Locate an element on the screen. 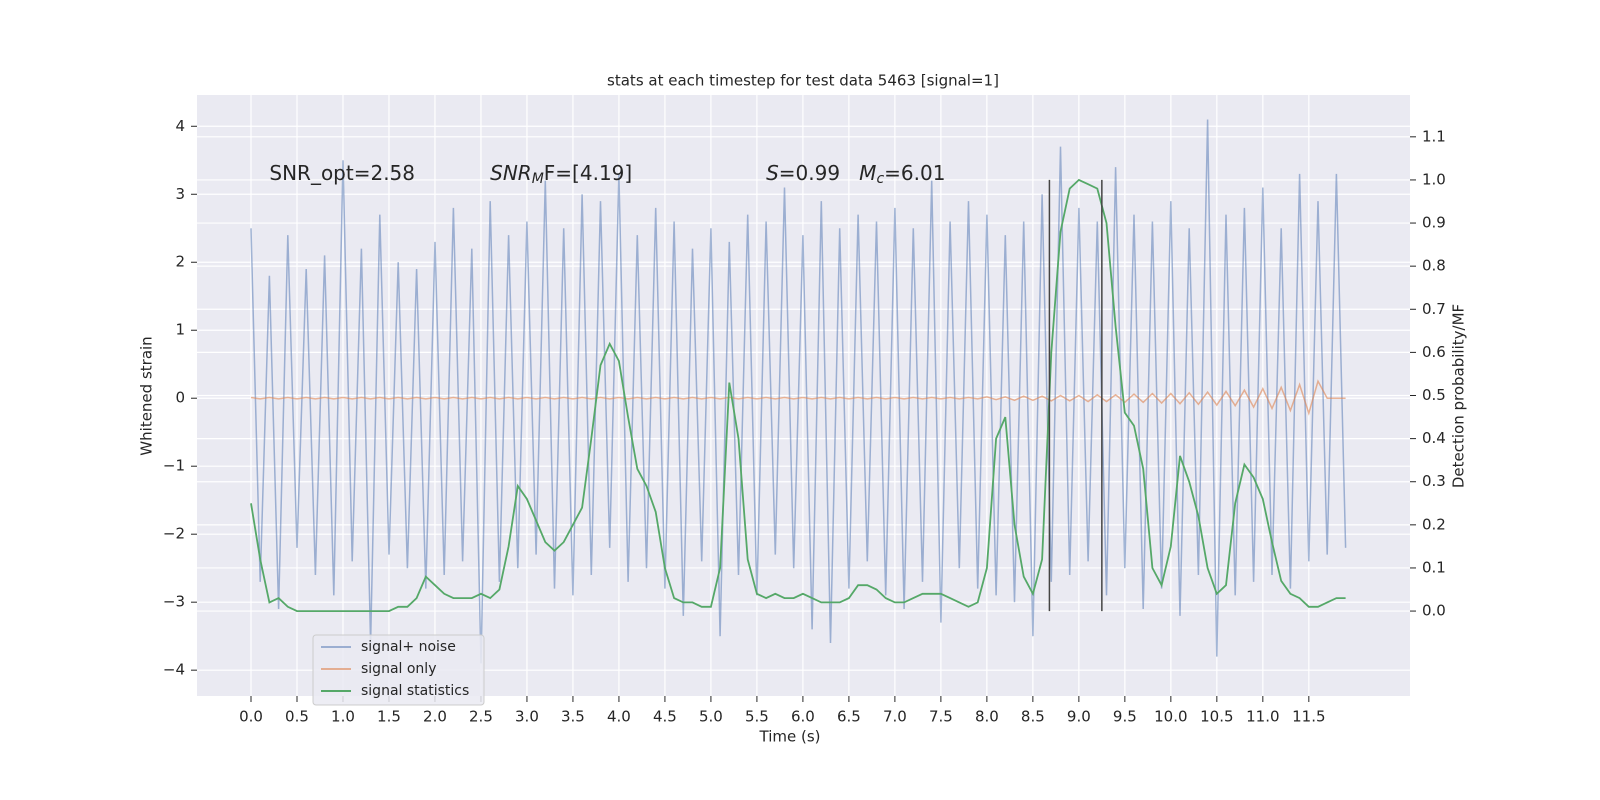 Image resolution: width=1600 pixels, height=800 pixels. y2-tick-label: 0.9 is located at coordinates (1434, 223).